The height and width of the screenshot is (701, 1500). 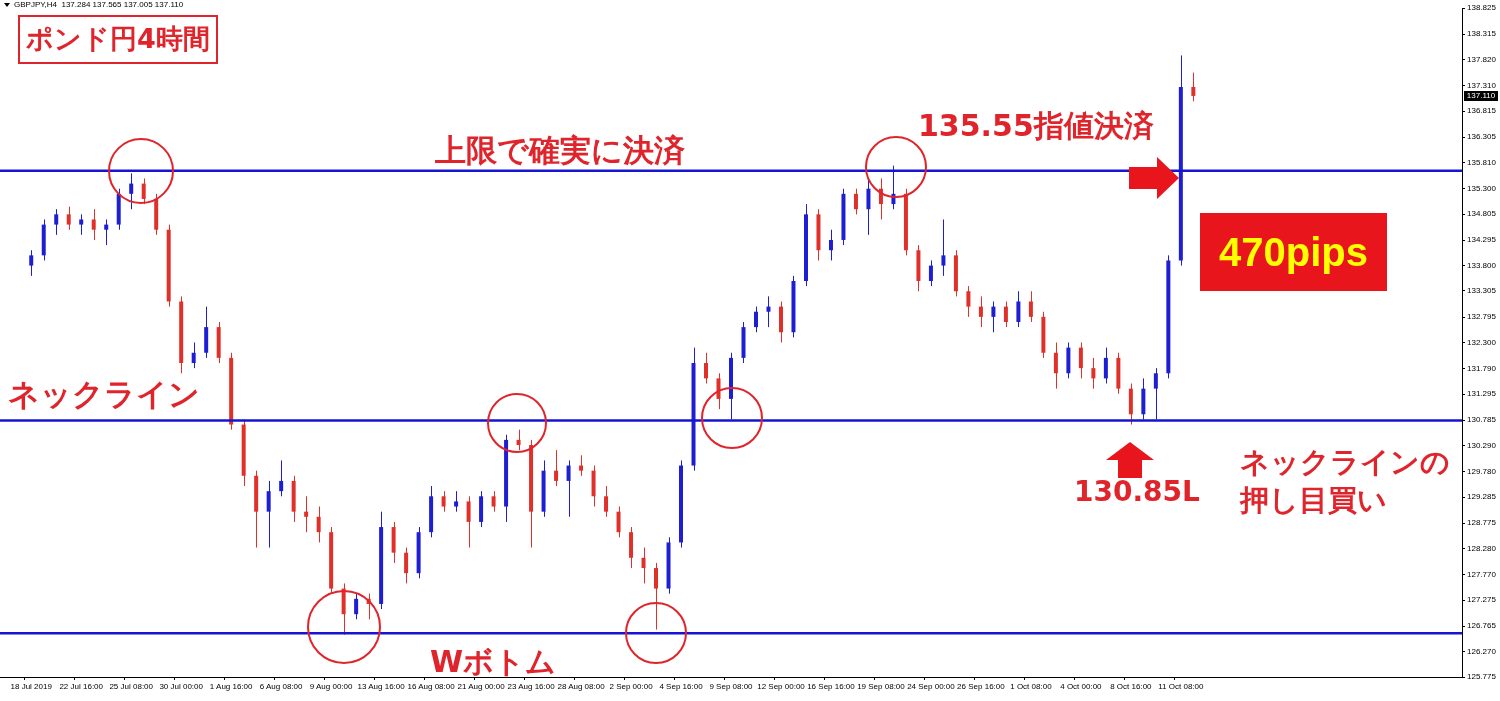 What do you see at coordinates (1482, 677) in the screenshot?
I see `y-tick-label: 125.775` at bounding box center [1482, 677].